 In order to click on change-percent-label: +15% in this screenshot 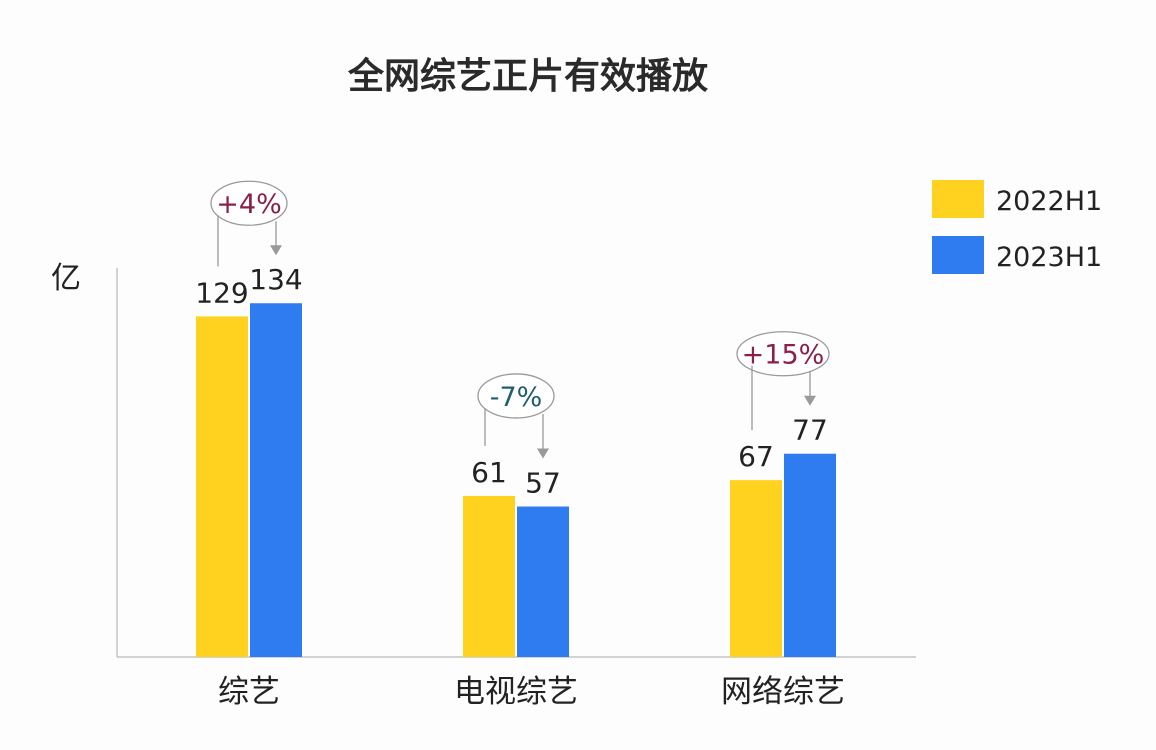, I will do `click(783, 355)`.